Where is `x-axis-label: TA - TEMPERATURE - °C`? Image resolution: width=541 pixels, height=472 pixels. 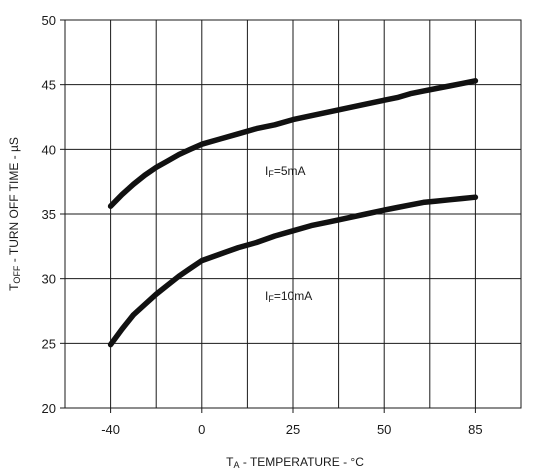 x-axis-label: TA - TEMPERATURE - °C is located at coordinates (295, 462).